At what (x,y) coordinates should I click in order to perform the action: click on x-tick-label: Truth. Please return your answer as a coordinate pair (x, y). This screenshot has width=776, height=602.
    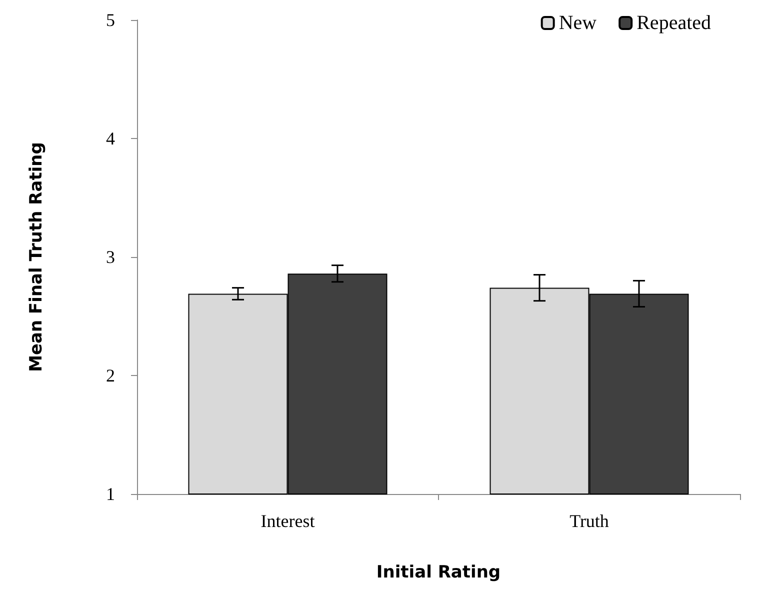
    Looking at the image, I should click on (589, 521).